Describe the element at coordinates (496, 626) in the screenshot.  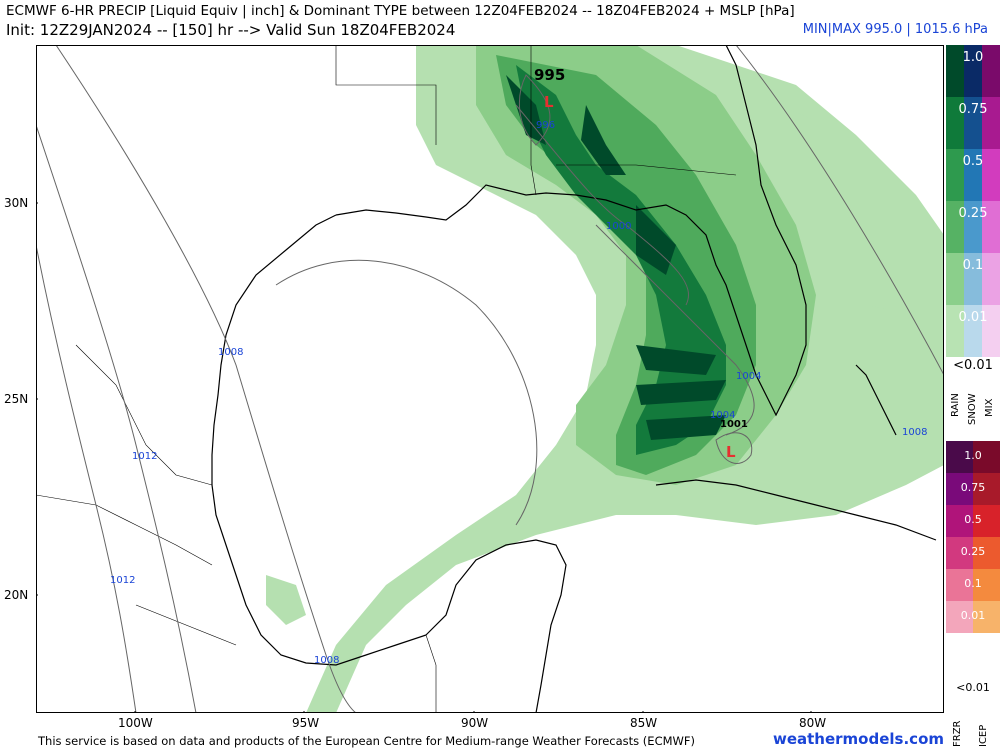
I see `yucatan-coast` at that location.